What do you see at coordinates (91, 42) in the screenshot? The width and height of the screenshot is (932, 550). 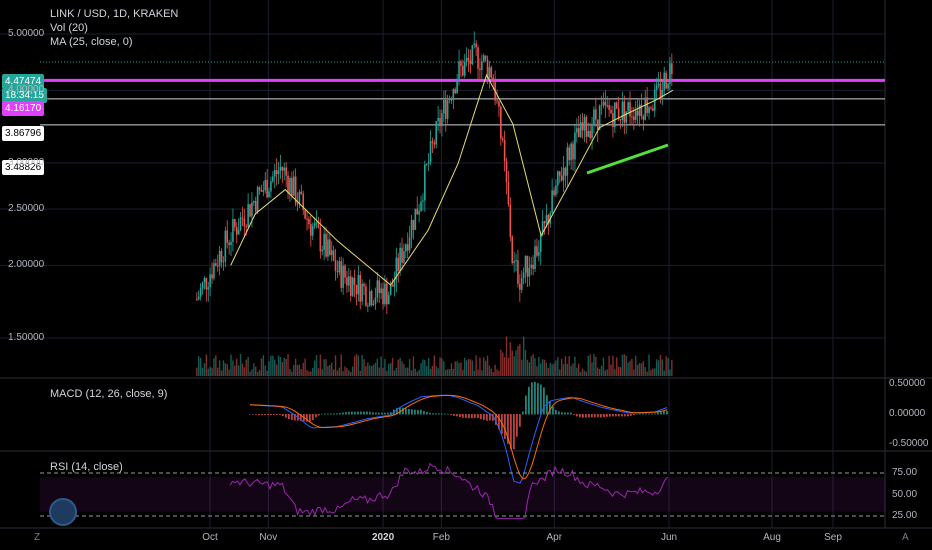 I see `ma-indicator-label: MA (25, close, 0)` at bounding box center [91, 42].